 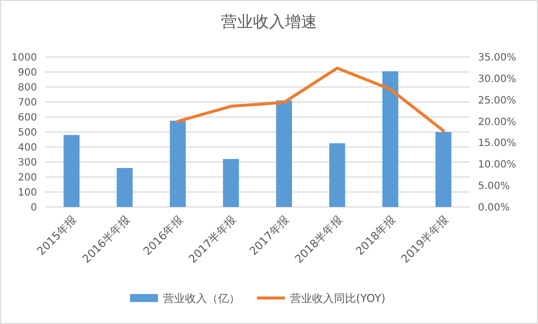 I want to click on y2-tick-label: 10.00%, so click(x=497, y=165).